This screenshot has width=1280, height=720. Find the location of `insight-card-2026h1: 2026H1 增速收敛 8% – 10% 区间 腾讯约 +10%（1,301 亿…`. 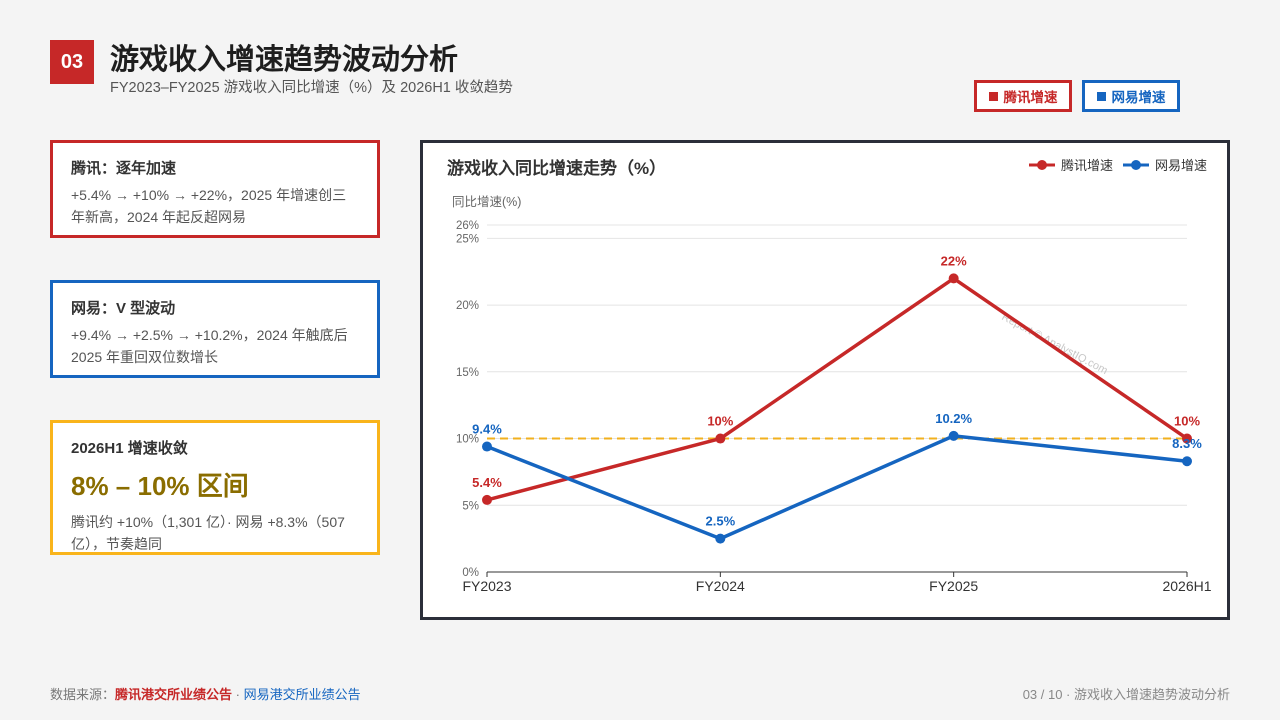

insight-card-2026h1: 2026H1 增速收敛 8% – 10% 区间 腾讯约 +10%（1,301 亿… is located at coordinates (215, 487).